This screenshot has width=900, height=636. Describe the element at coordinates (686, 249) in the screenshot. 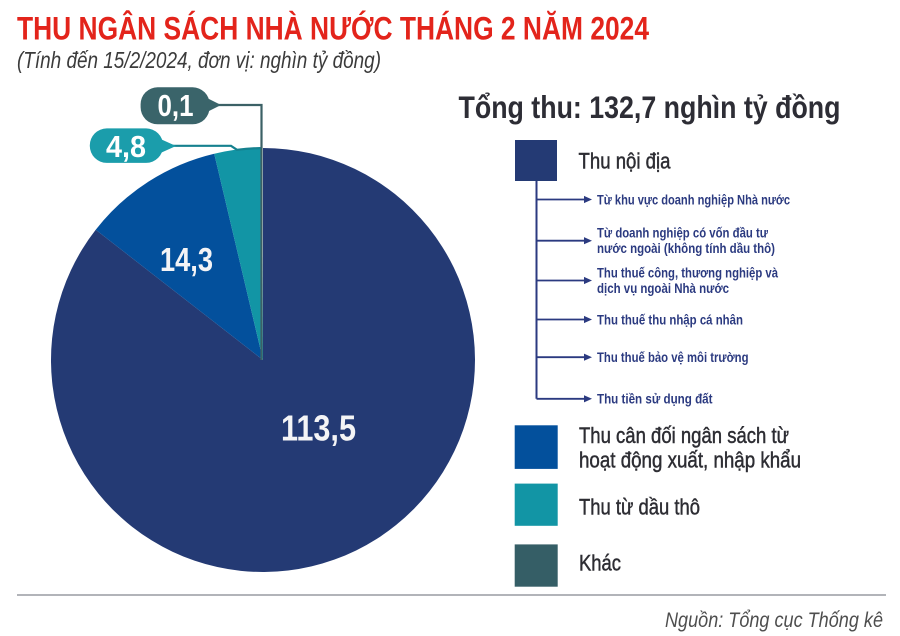

I see `svg-text:nước ngoài (không tính dầu thô: nước ngoài (không tính dầu thô)` at that location.